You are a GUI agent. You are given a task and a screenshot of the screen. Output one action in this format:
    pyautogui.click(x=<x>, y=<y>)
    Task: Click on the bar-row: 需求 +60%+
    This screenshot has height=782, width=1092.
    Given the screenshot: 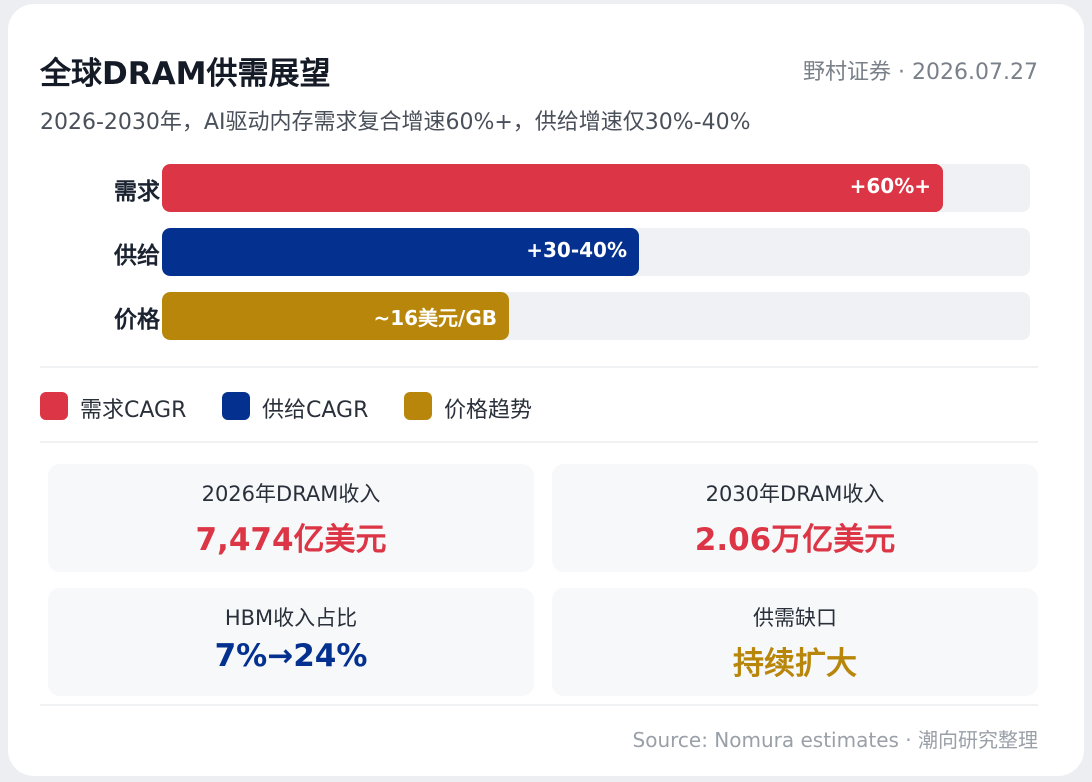 What is the action you would take?
    pyautogui.click(x=539, y=188)
    